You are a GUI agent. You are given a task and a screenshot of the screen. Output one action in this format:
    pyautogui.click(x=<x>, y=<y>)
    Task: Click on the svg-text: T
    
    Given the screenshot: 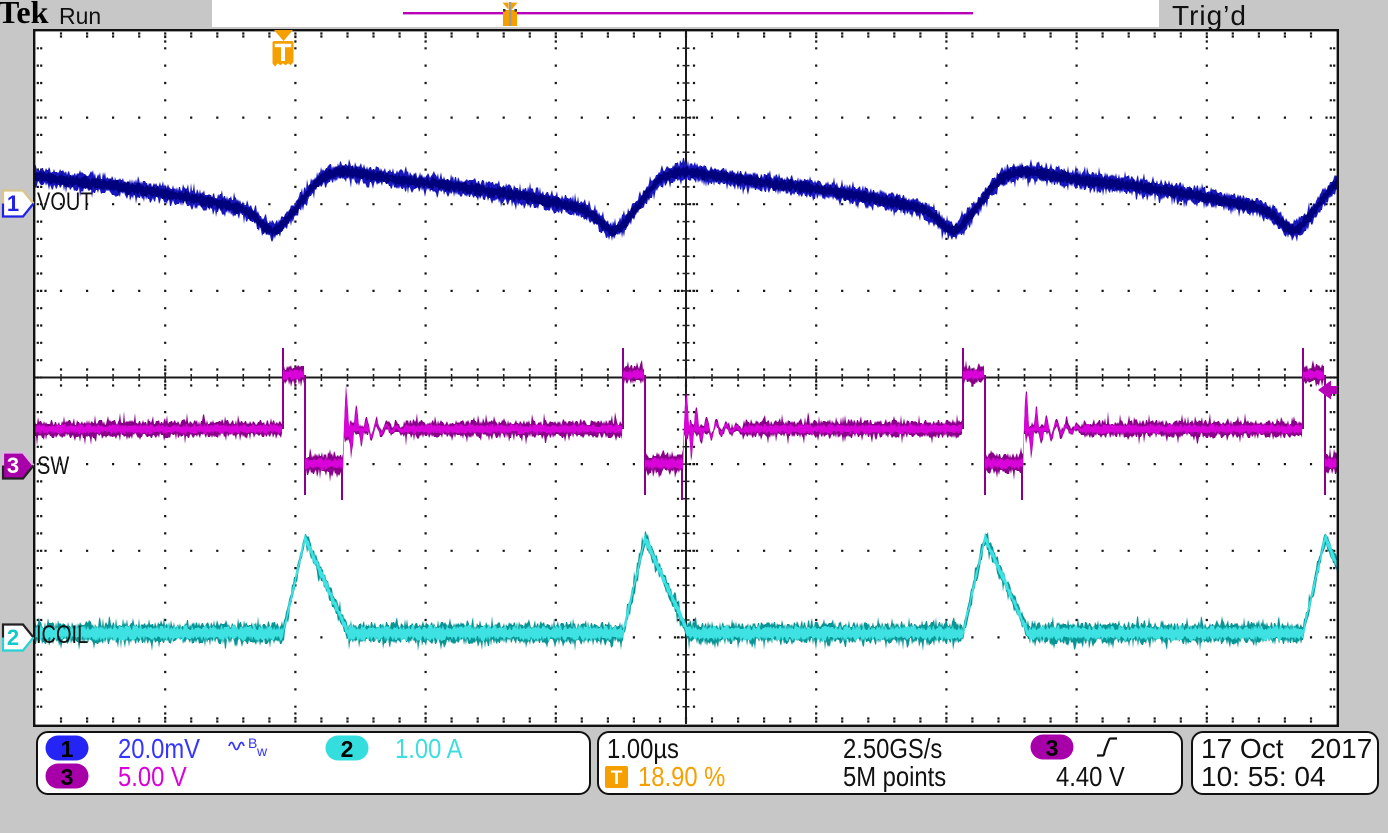 What is the action you would take?
    pyautogui.click(x=617, y=778)
    